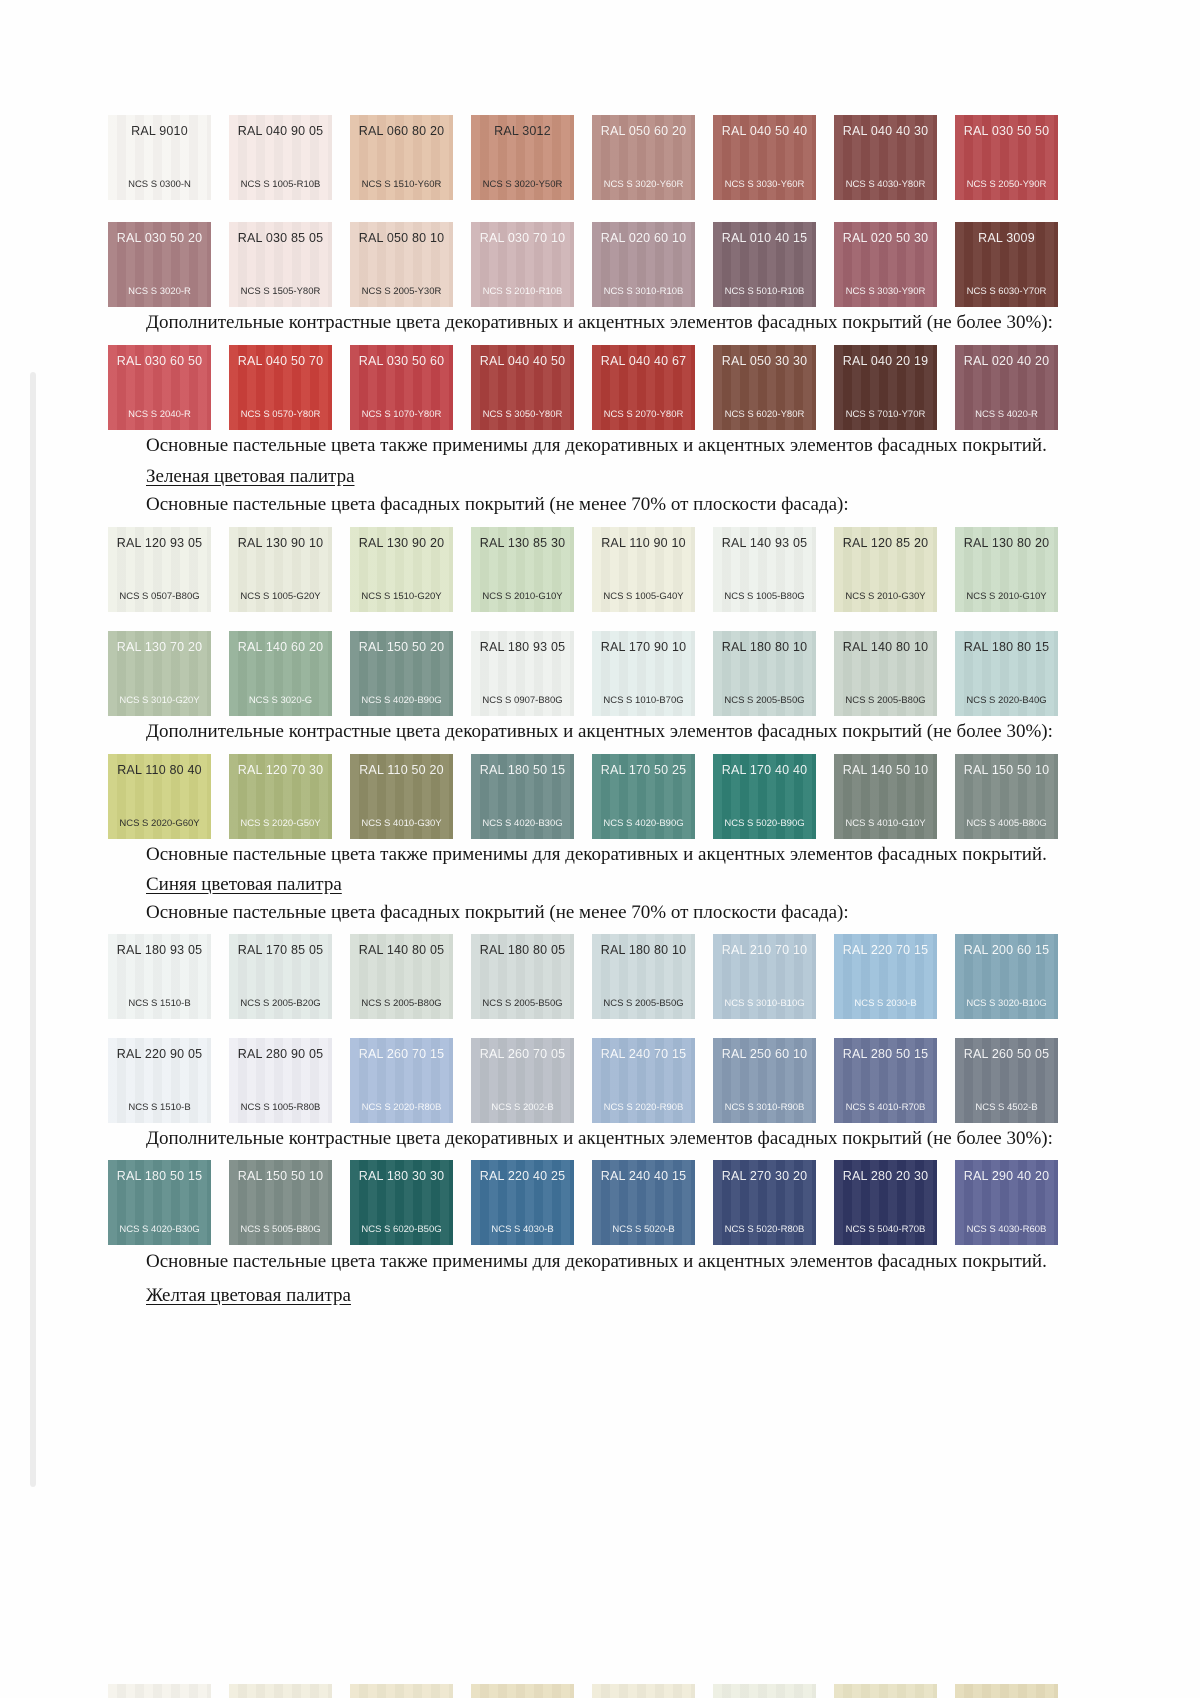  I want to click on color-swatch: RAL 010 40 15 NCS S 5010-R10B, so click(764, 264).